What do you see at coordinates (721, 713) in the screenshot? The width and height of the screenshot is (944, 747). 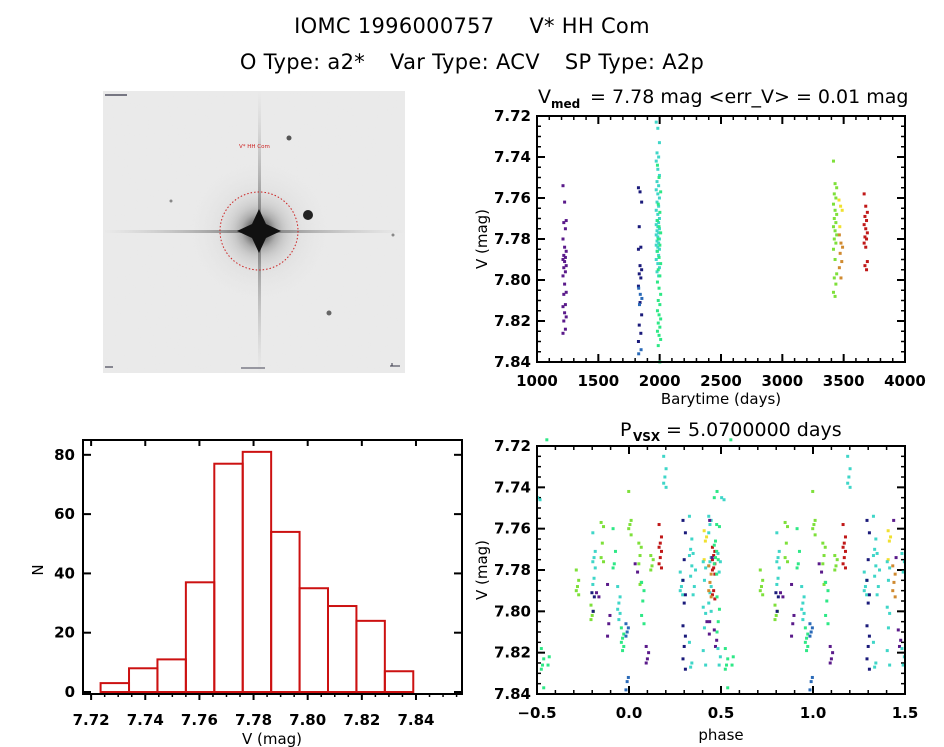 I see `x-tick-label: 0.5` at bounding box center [721, 713].